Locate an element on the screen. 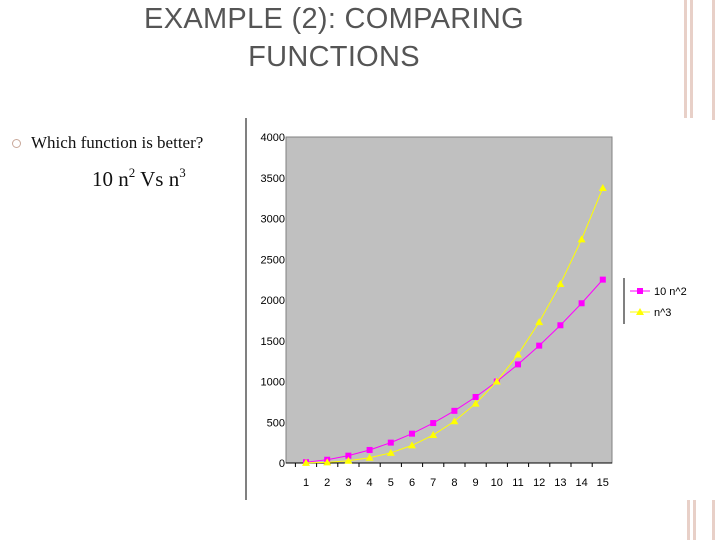 Image resolution: width=720 pixels, height=540 pixels. y-tick-label: 3000 is located at coordinates (273, 220).